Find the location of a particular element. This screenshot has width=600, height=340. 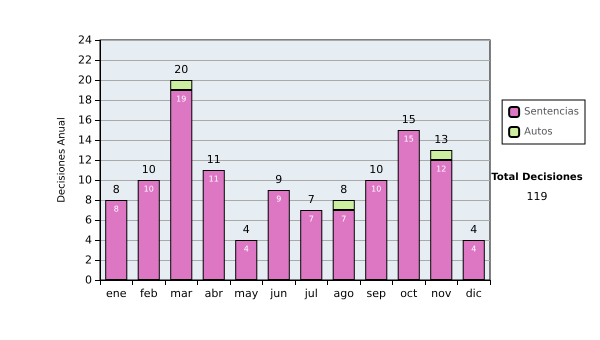

x-tick-label: abr is located at coordinates (214, 293).